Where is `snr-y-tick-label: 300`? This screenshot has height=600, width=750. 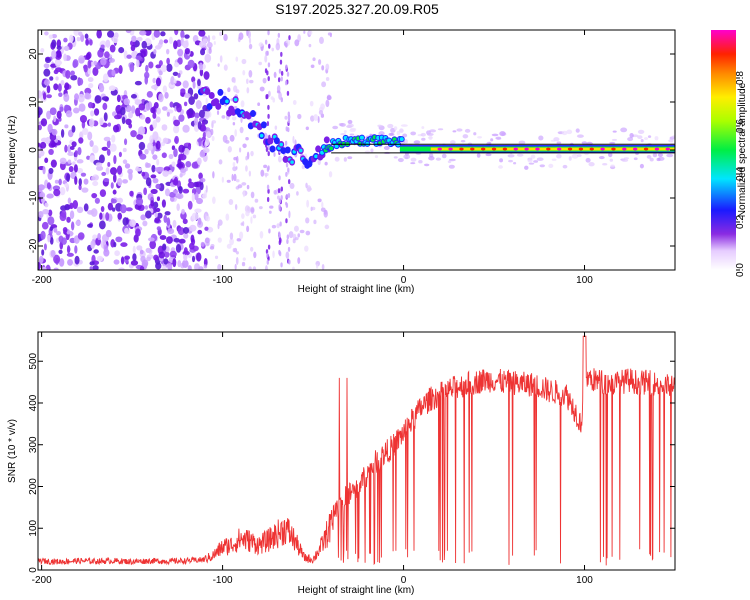 snr-y-tick-label: 300 is located at coordinates (33, 444).